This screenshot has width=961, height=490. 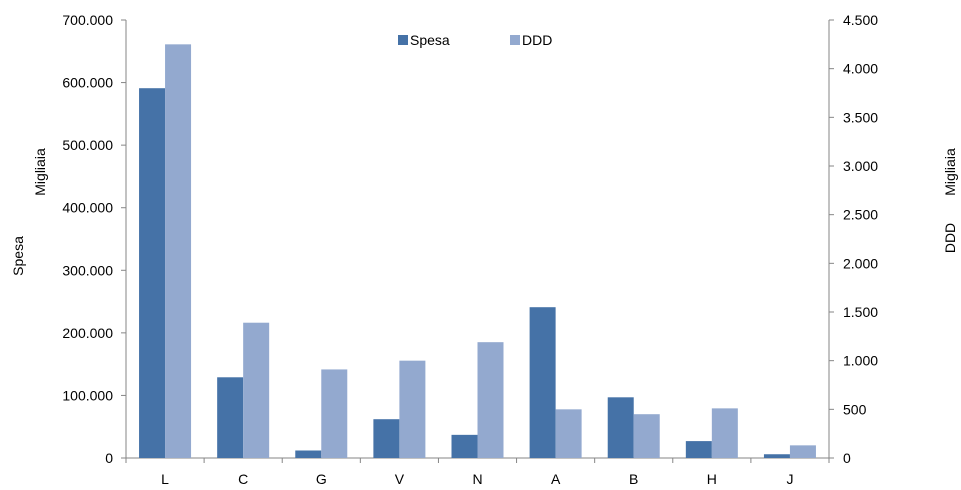 What do you see at coordinates (87, 208) in the screenshot?
I see `left-tick-label: 400.000` at bounding box center [87, 208].